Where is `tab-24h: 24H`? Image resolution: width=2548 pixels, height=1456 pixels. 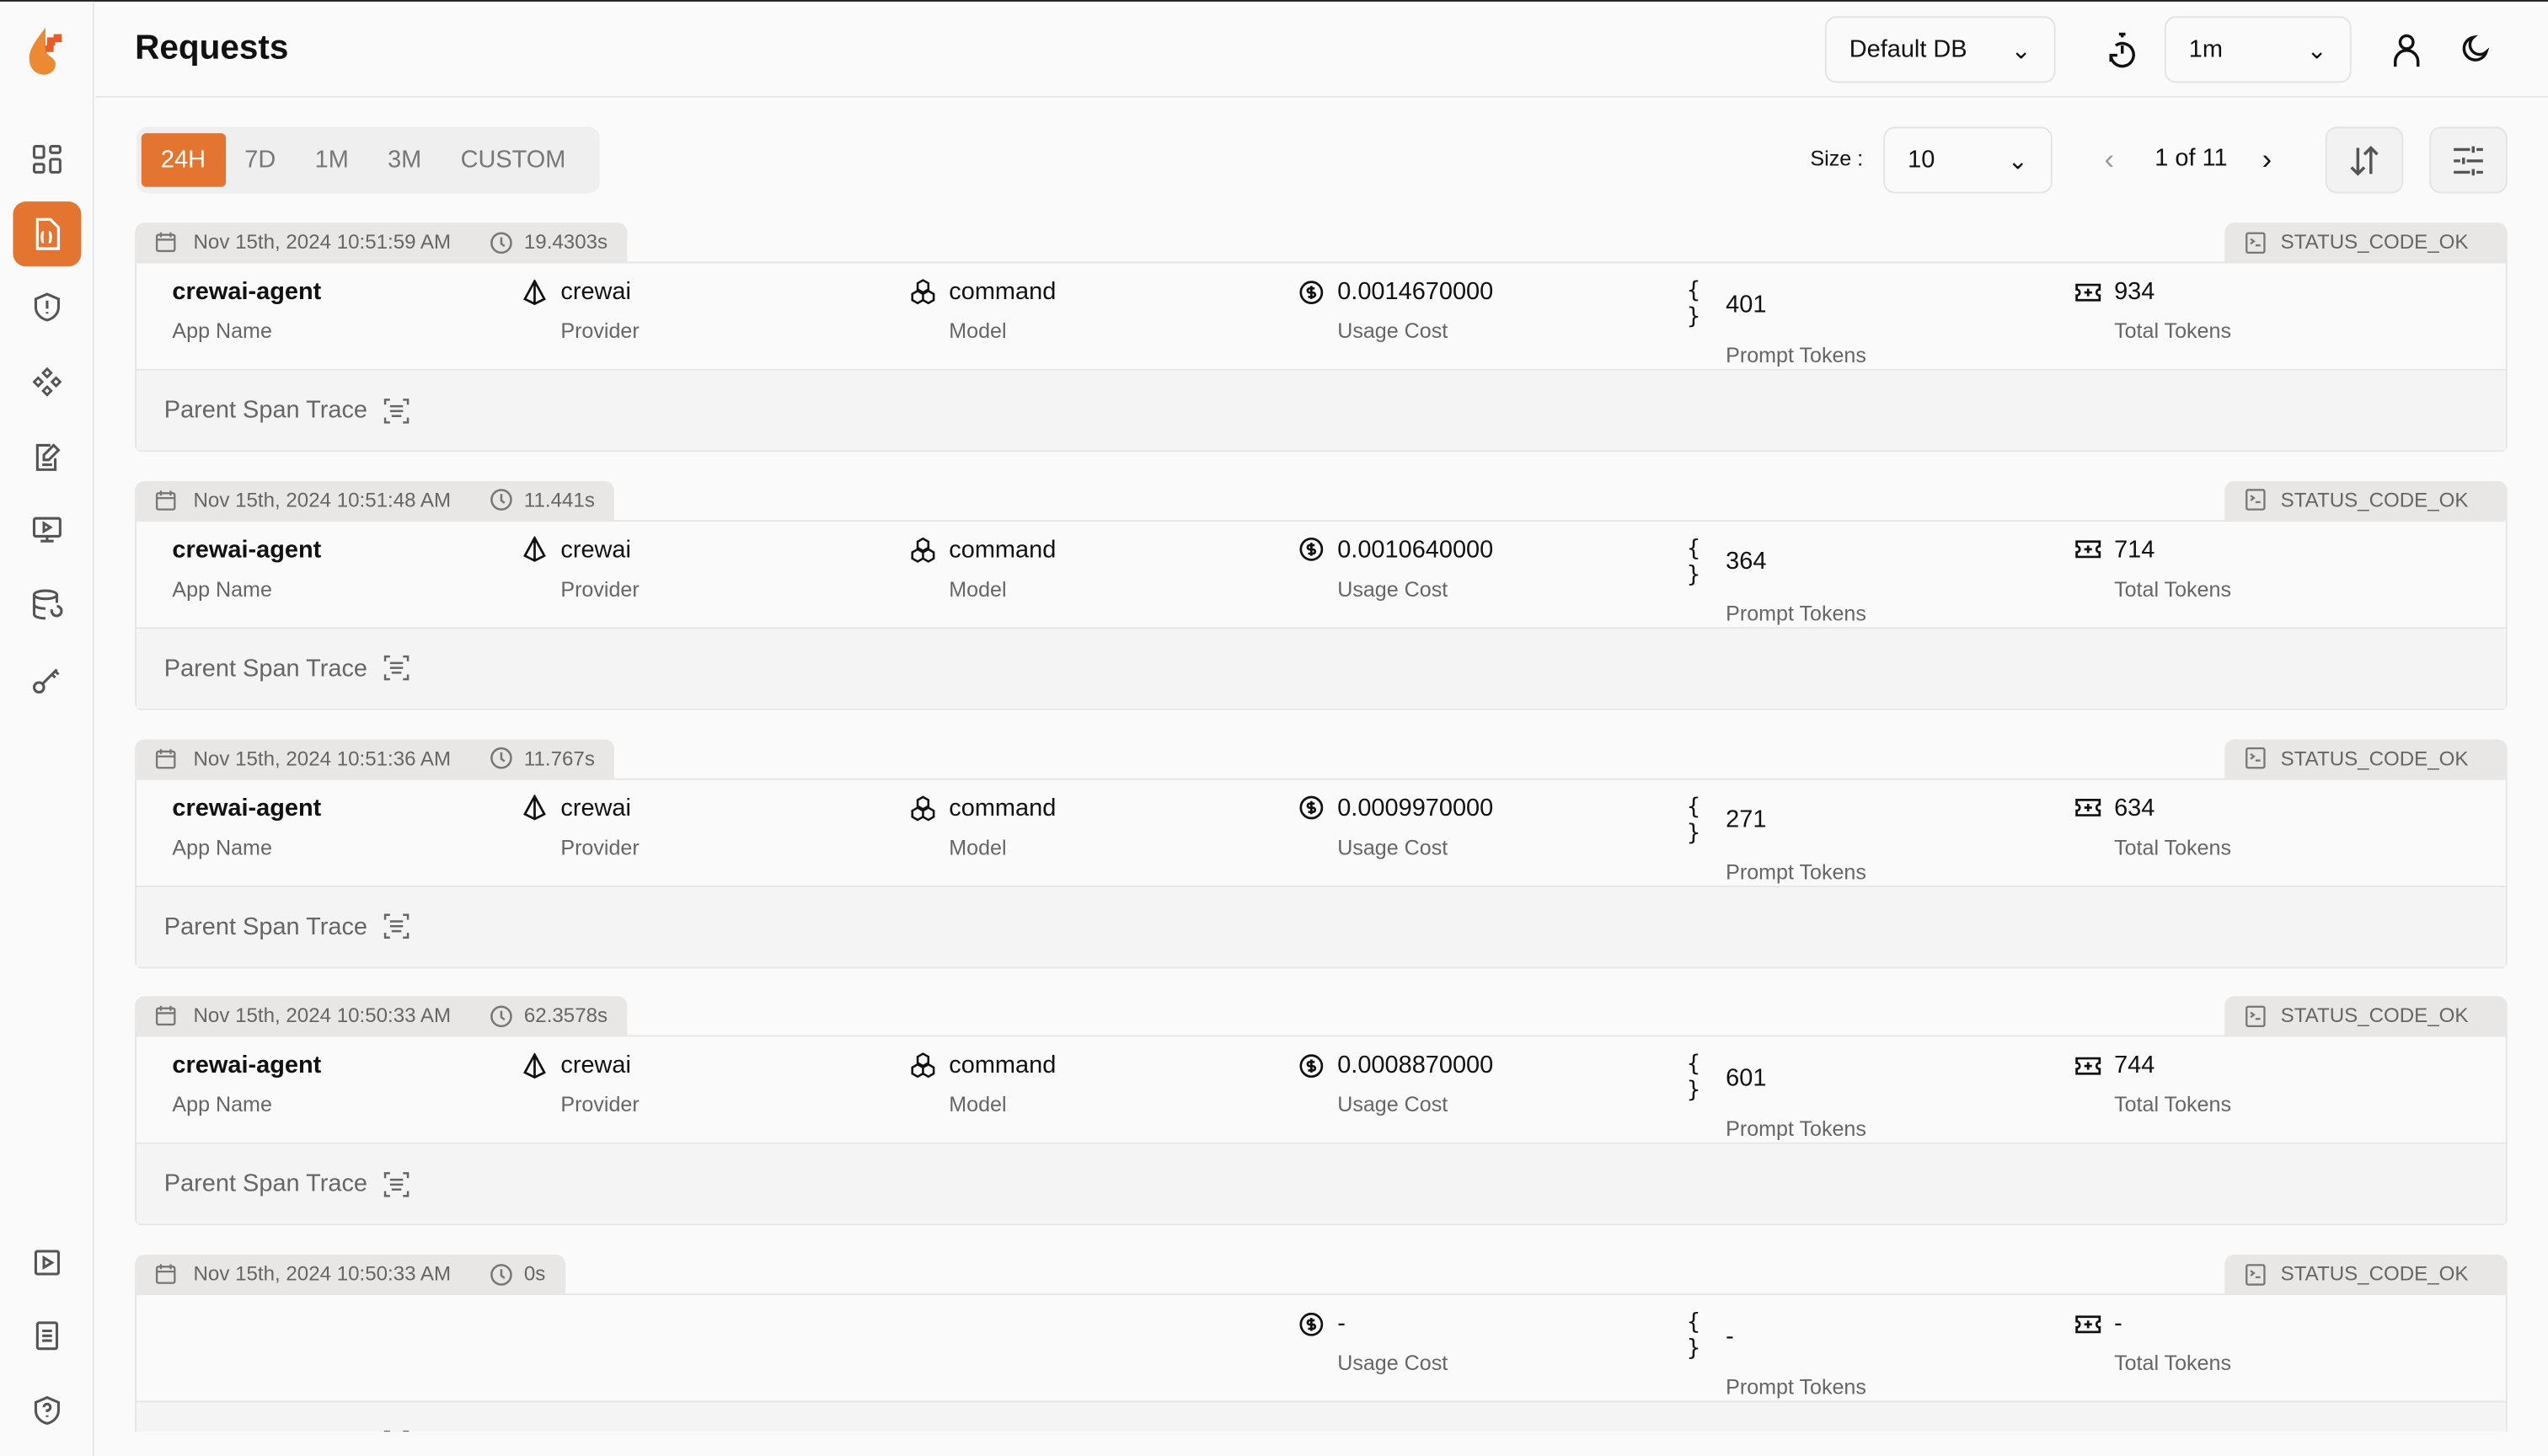 tab-24h: 24H is located at coordinates (183, 160).